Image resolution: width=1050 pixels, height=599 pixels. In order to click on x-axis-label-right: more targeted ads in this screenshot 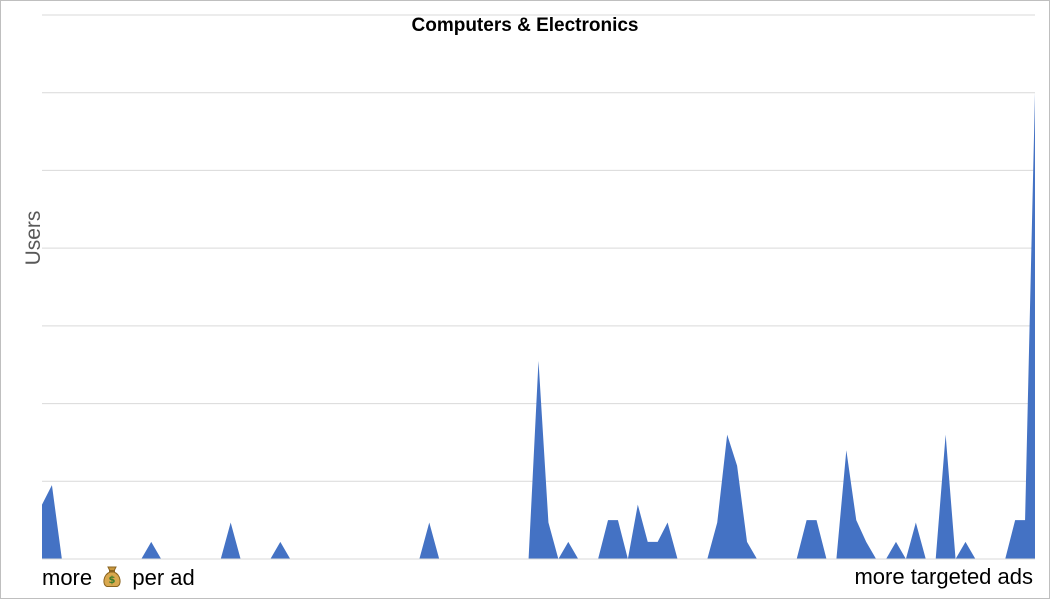, I will do `click(943, 576)`.